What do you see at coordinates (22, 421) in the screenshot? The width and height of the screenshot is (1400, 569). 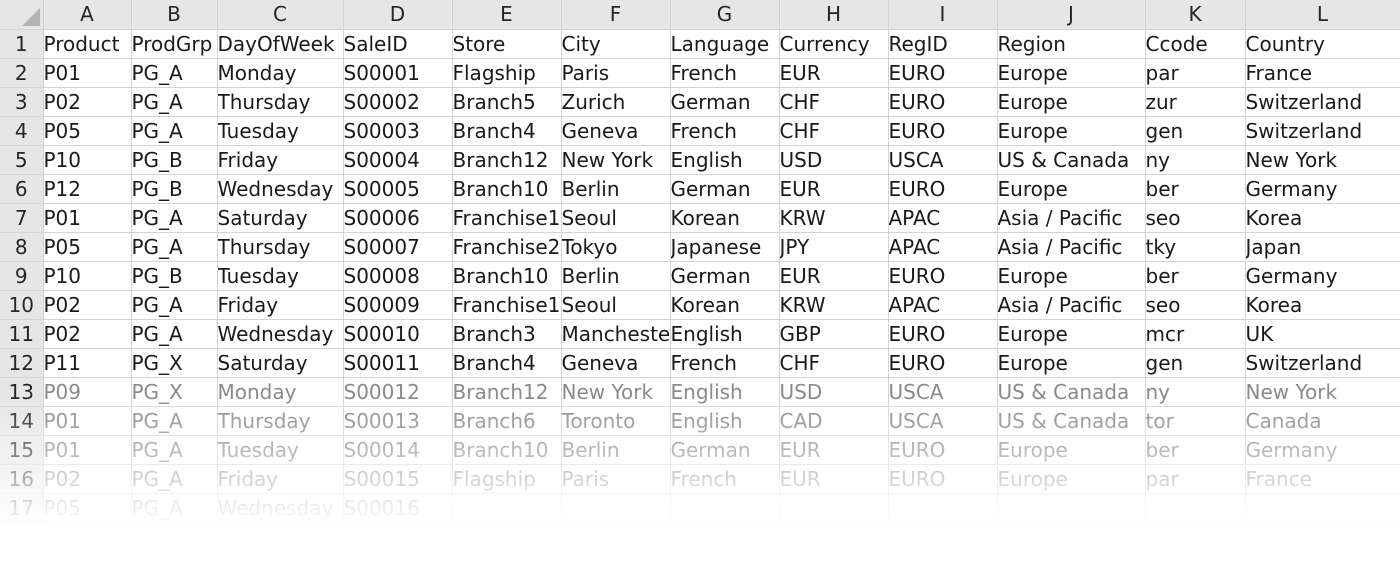 I see `row-header: 14` at bounding box center [22, 421].